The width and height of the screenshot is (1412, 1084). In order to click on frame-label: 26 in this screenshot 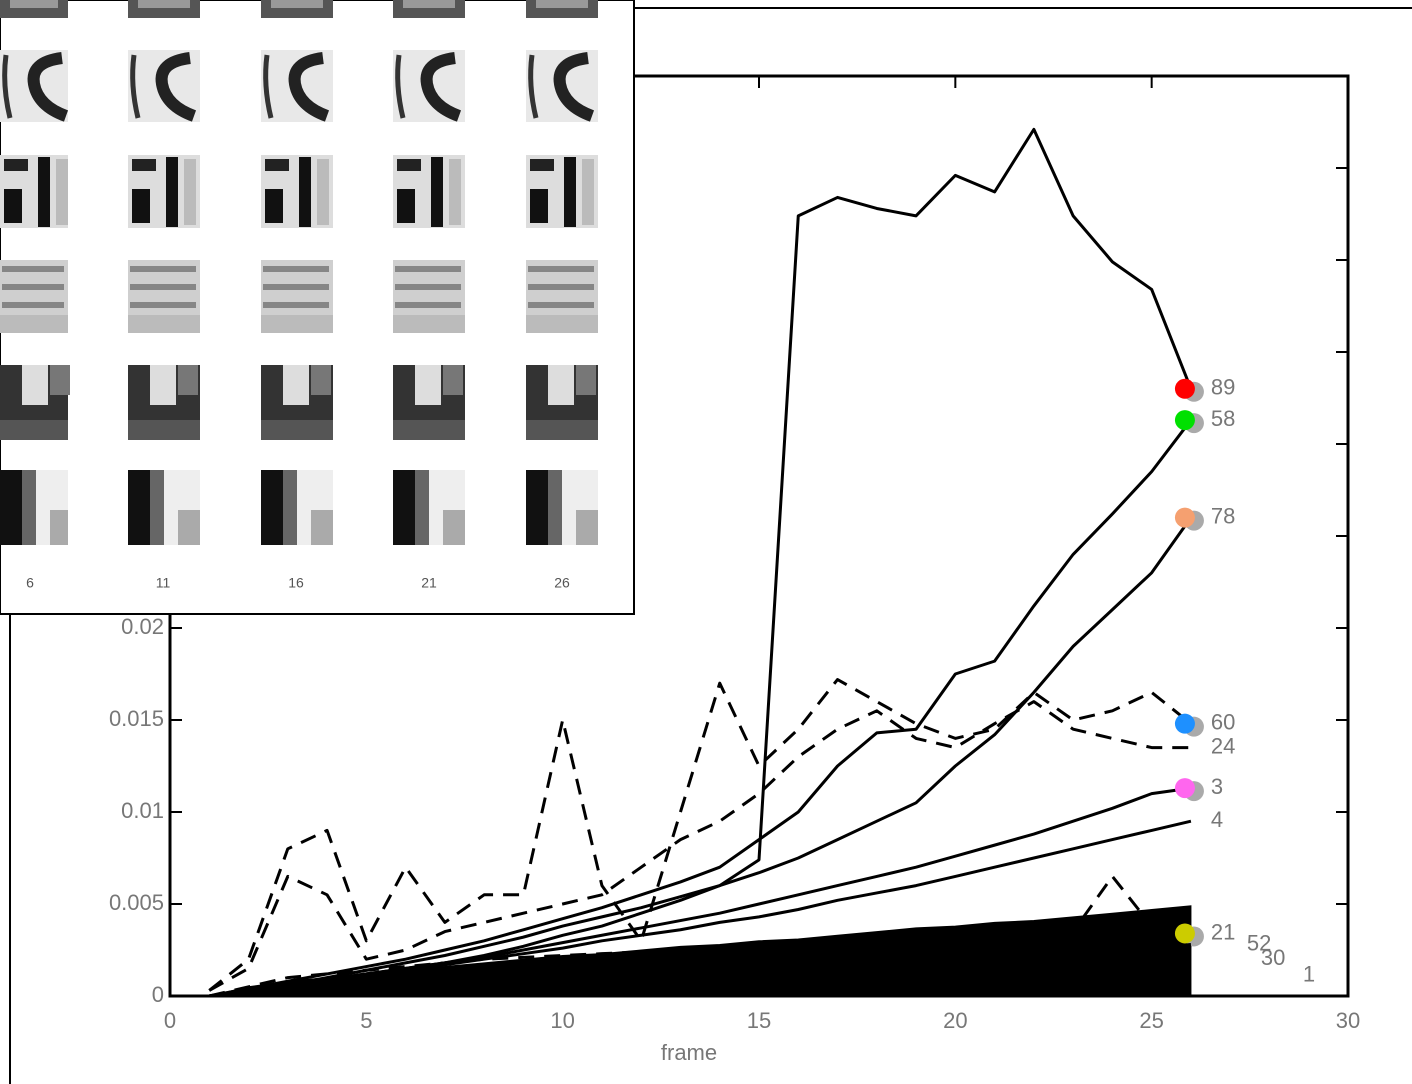, I will do `click(562, 583)`.